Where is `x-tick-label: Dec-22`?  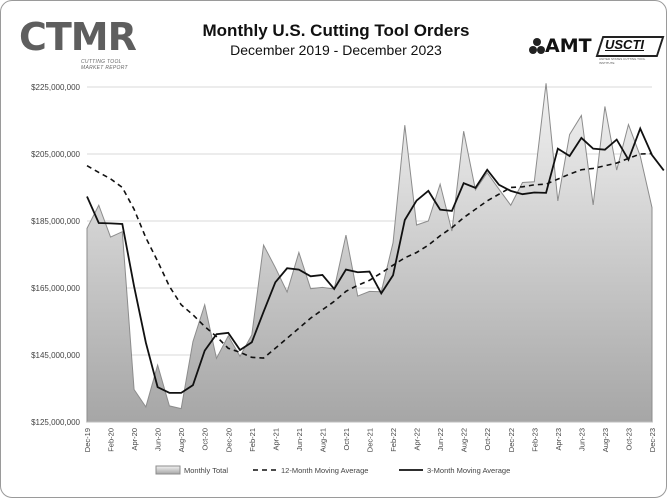
x-tick-label: Dec-22 is located at coordinates (511, 440).